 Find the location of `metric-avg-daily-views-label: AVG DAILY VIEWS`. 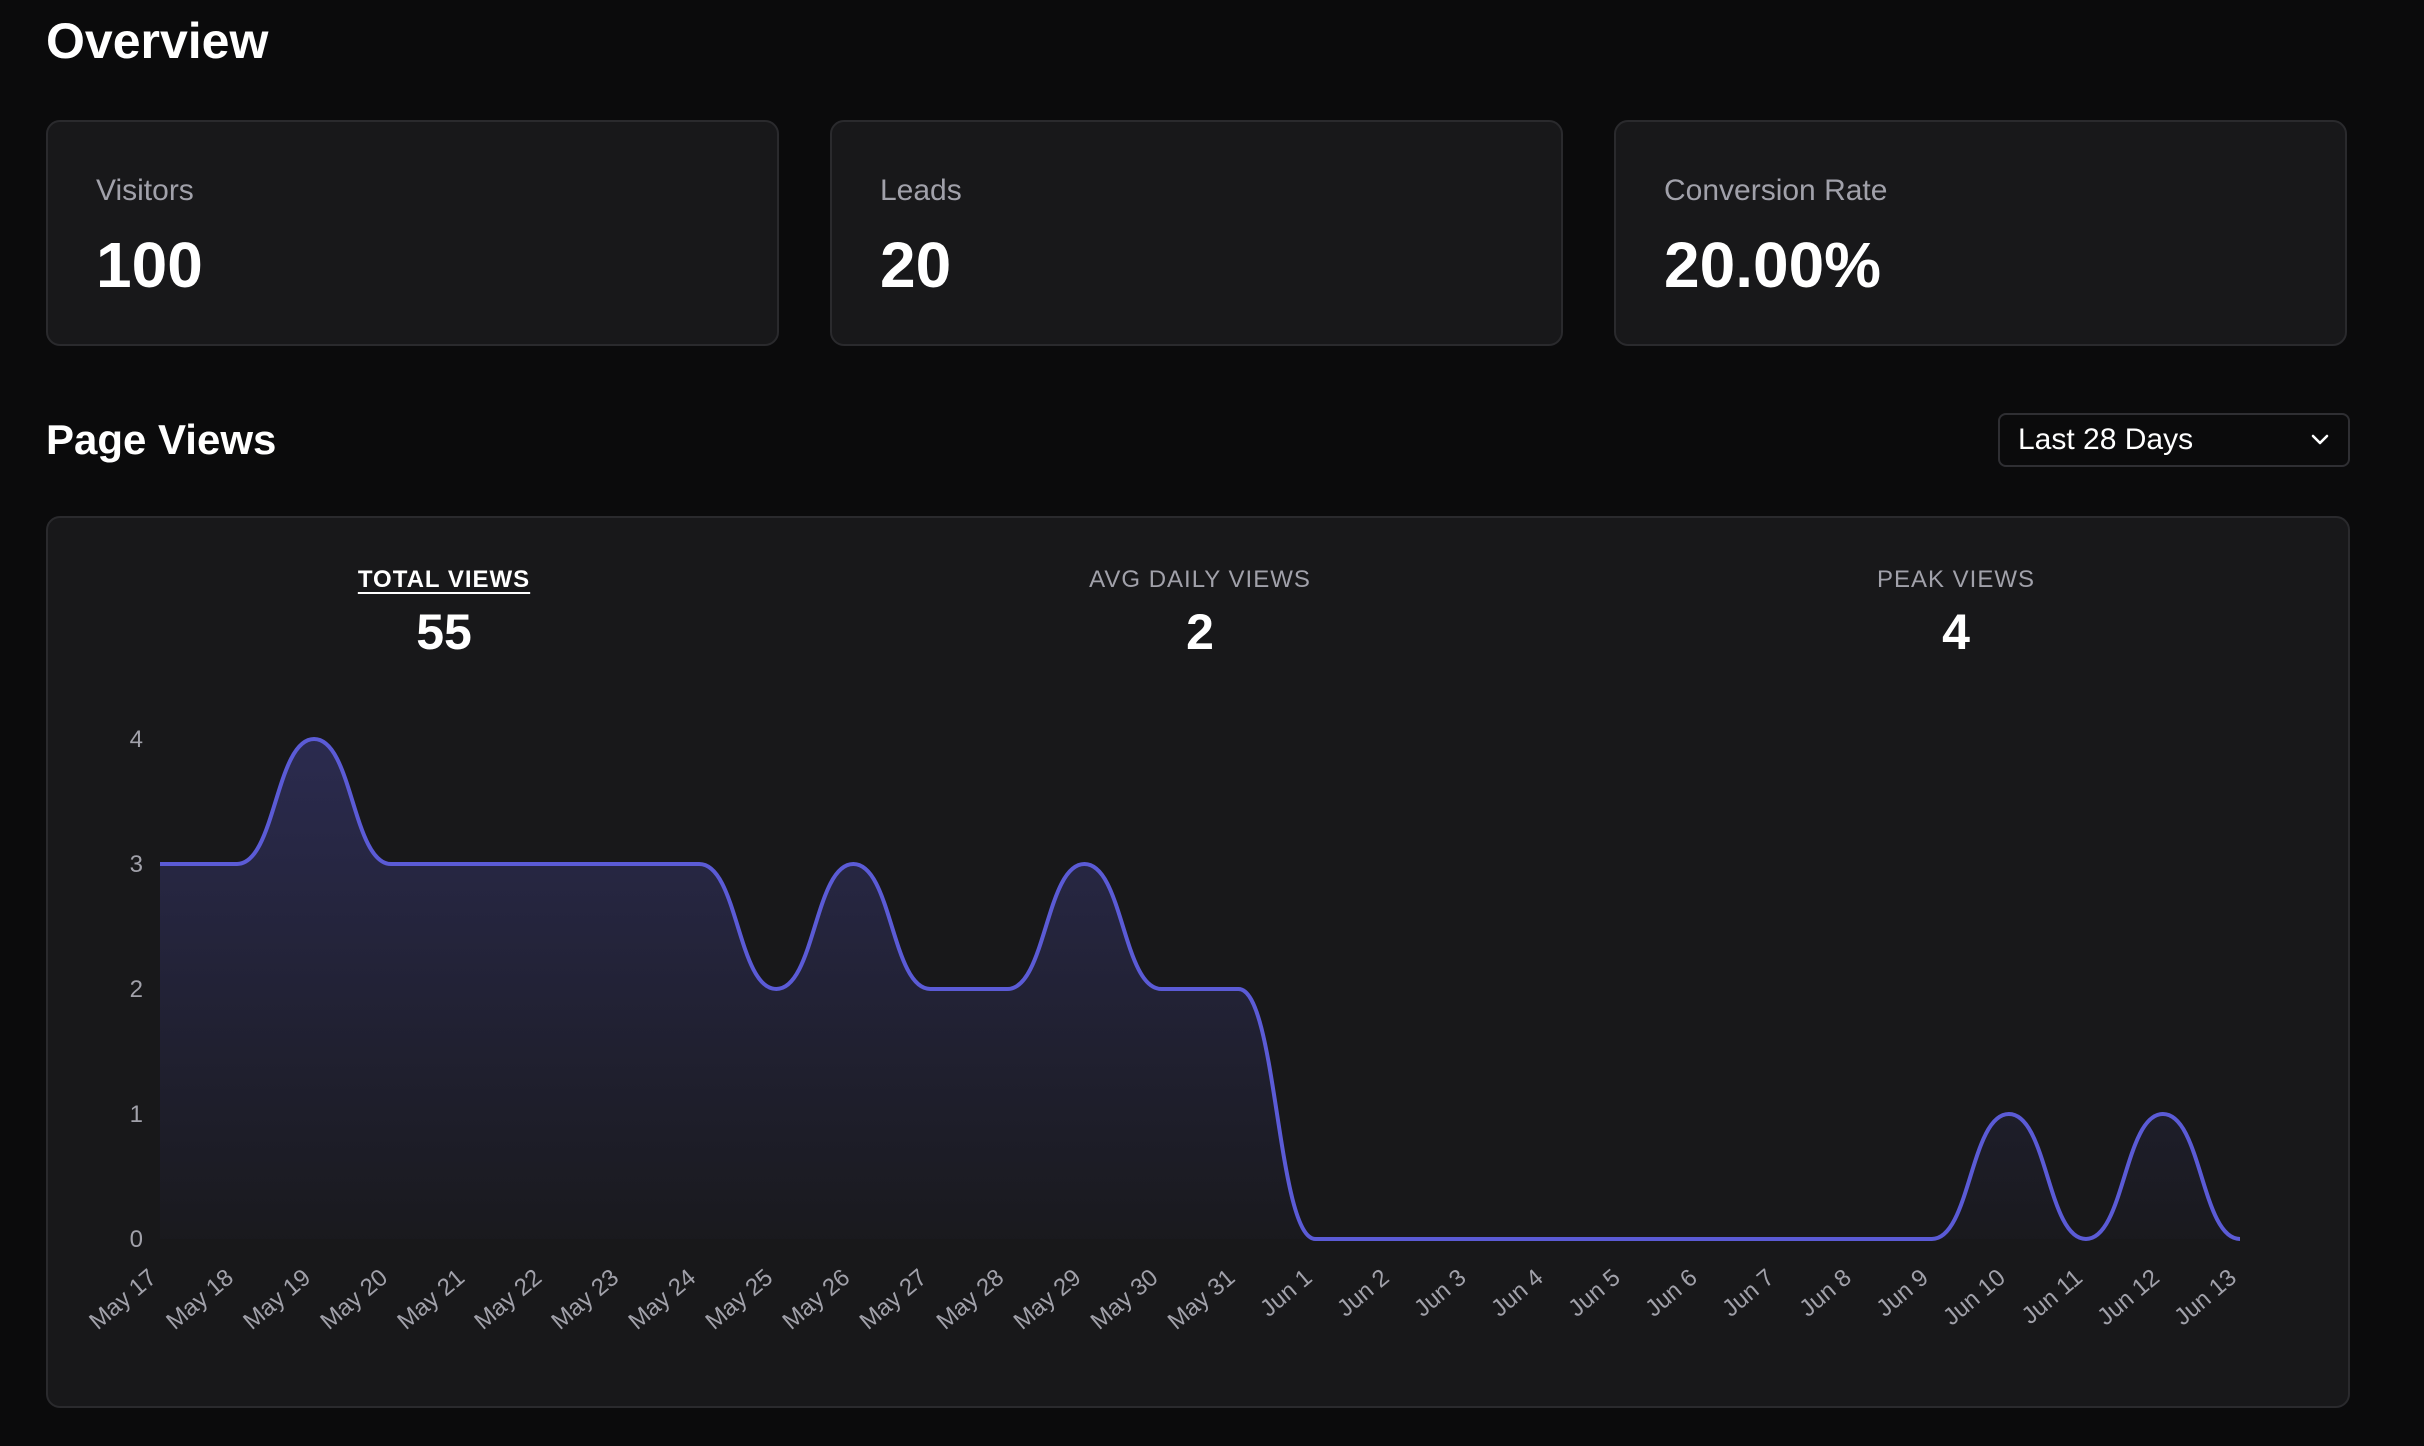

metric-avg-daily-views-label: AVG DAILY VIEWS is located at coordinates (1200, 579).